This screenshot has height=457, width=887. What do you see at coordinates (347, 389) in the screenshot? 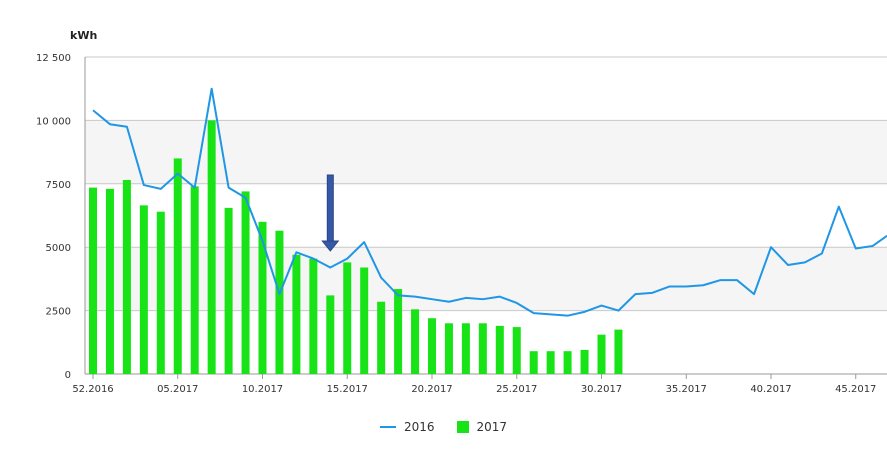
I see `x-tick-label: 15.2017` at bounding box center [347, 389].